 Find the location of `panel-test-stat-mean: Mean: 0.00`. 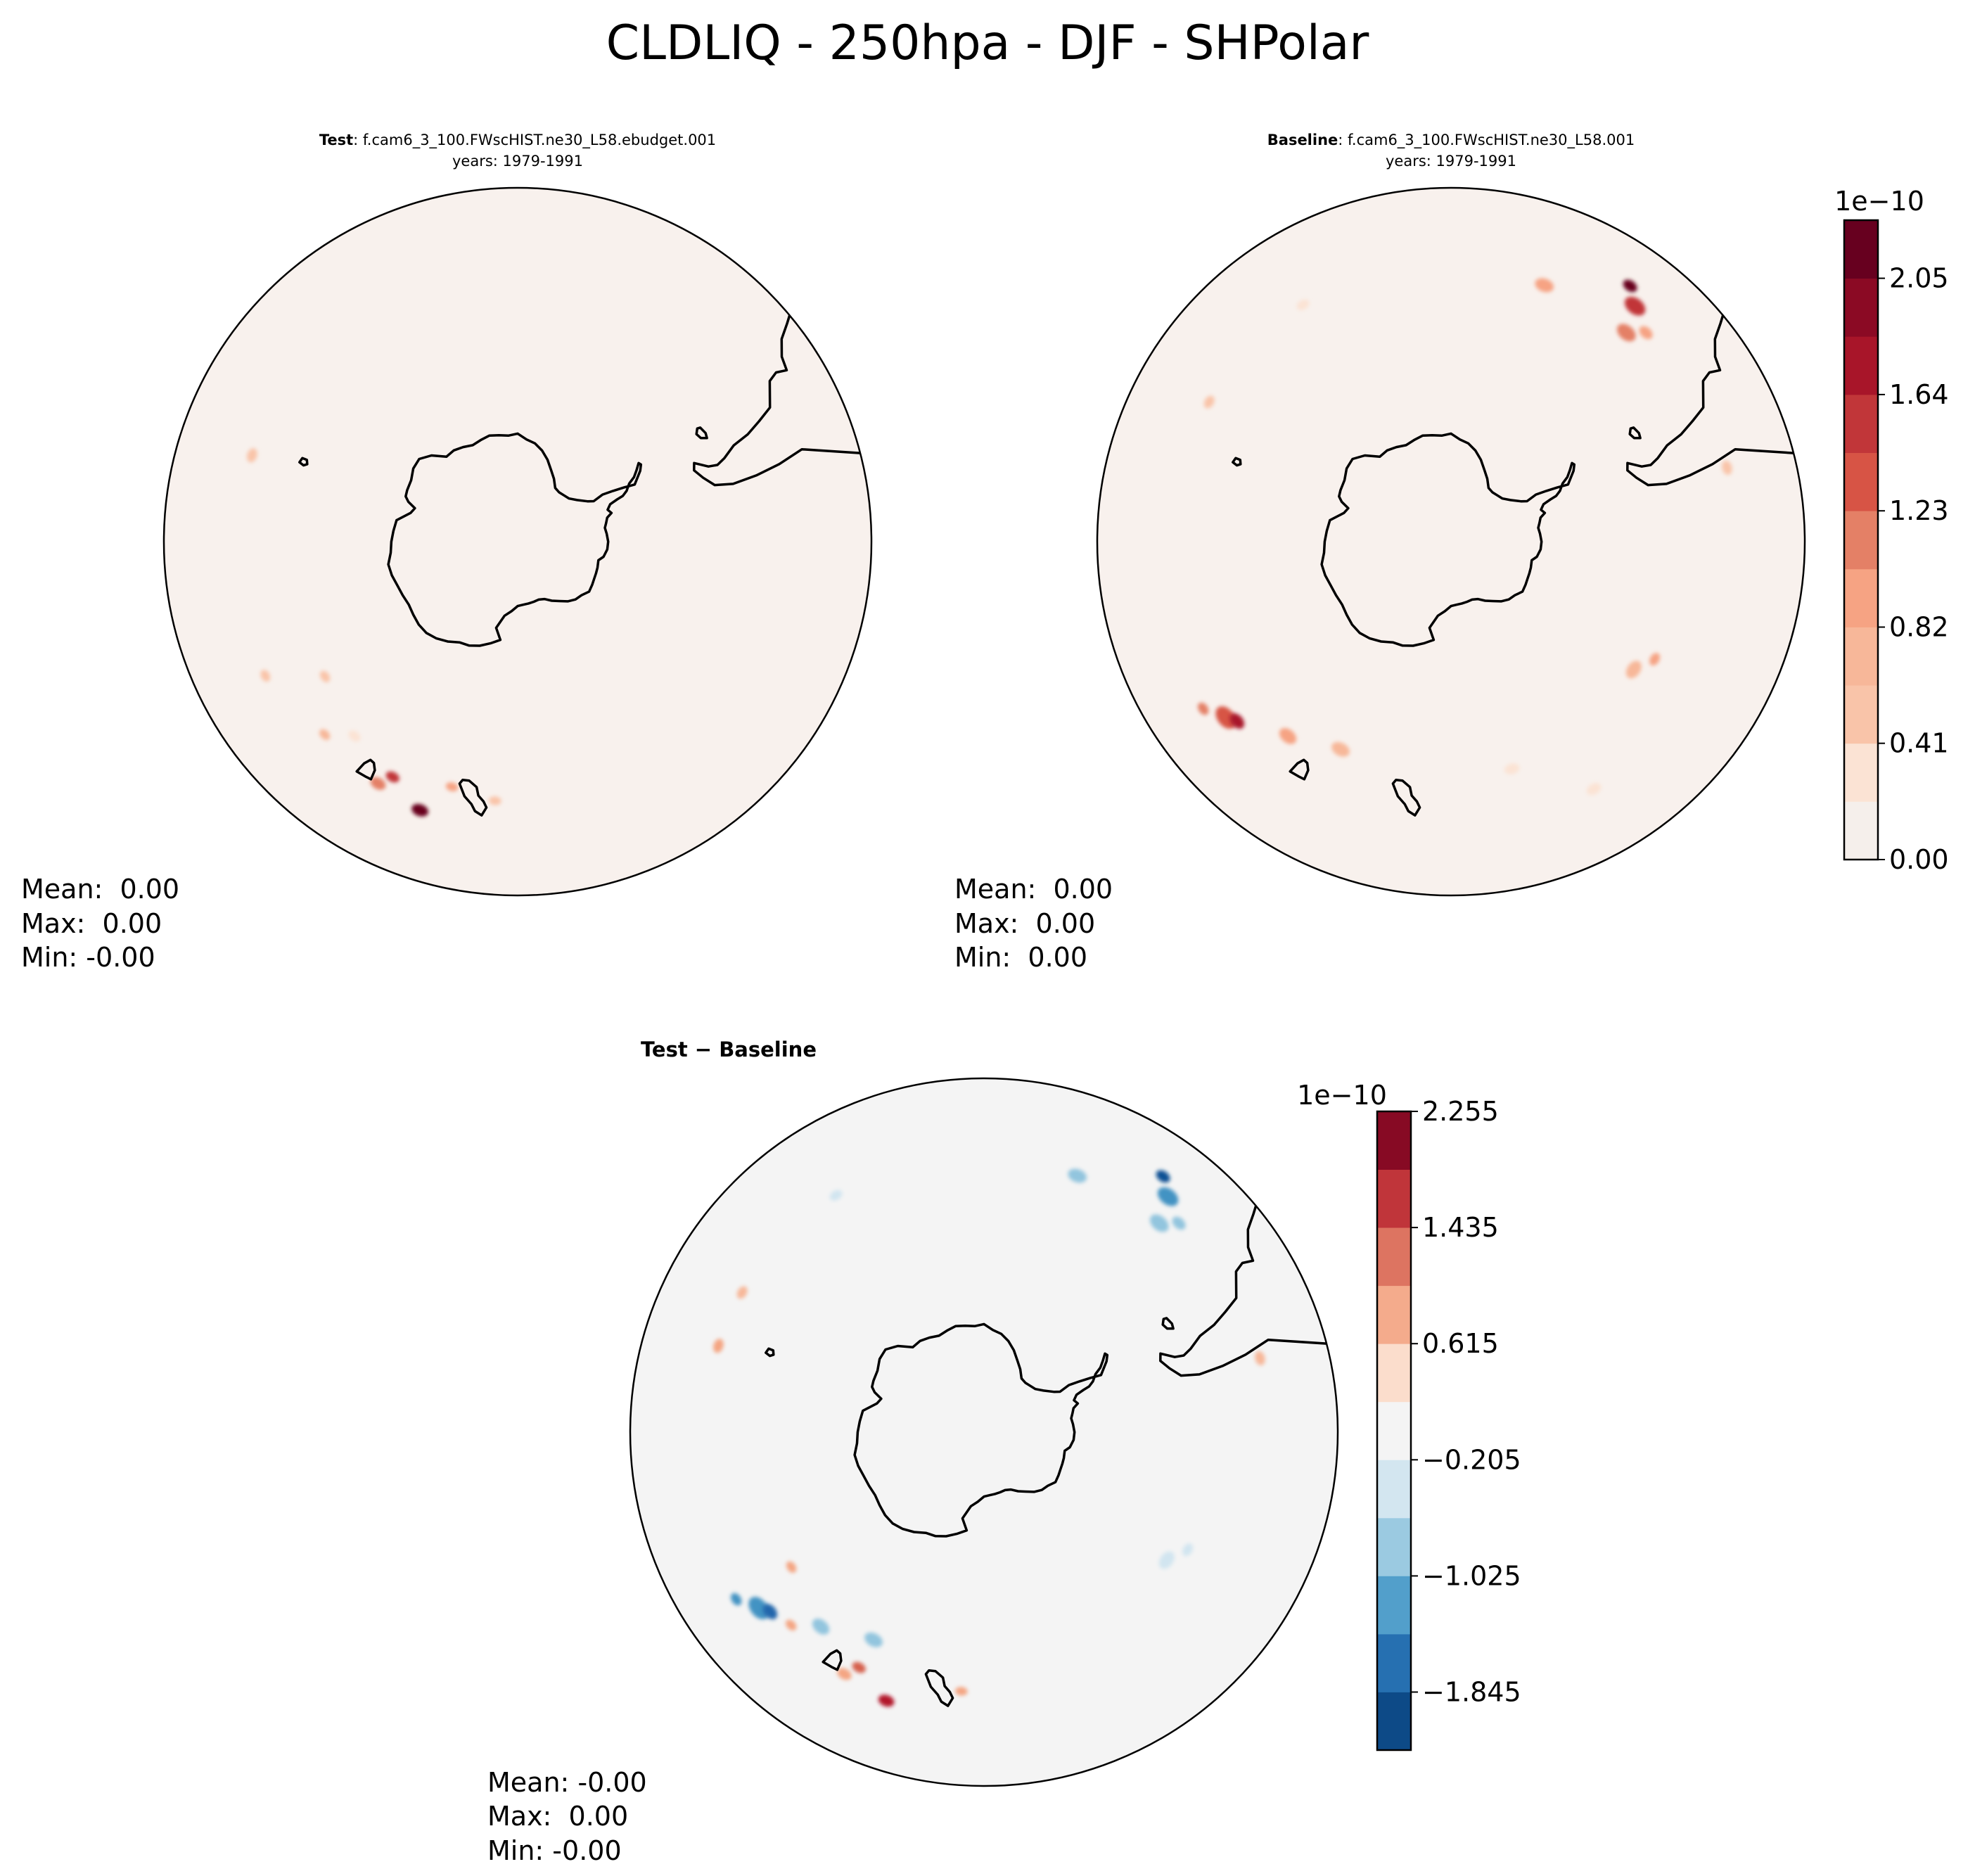

panel-test-stat-mean: Mean: 0.00 is located at coordinates (100, 889).